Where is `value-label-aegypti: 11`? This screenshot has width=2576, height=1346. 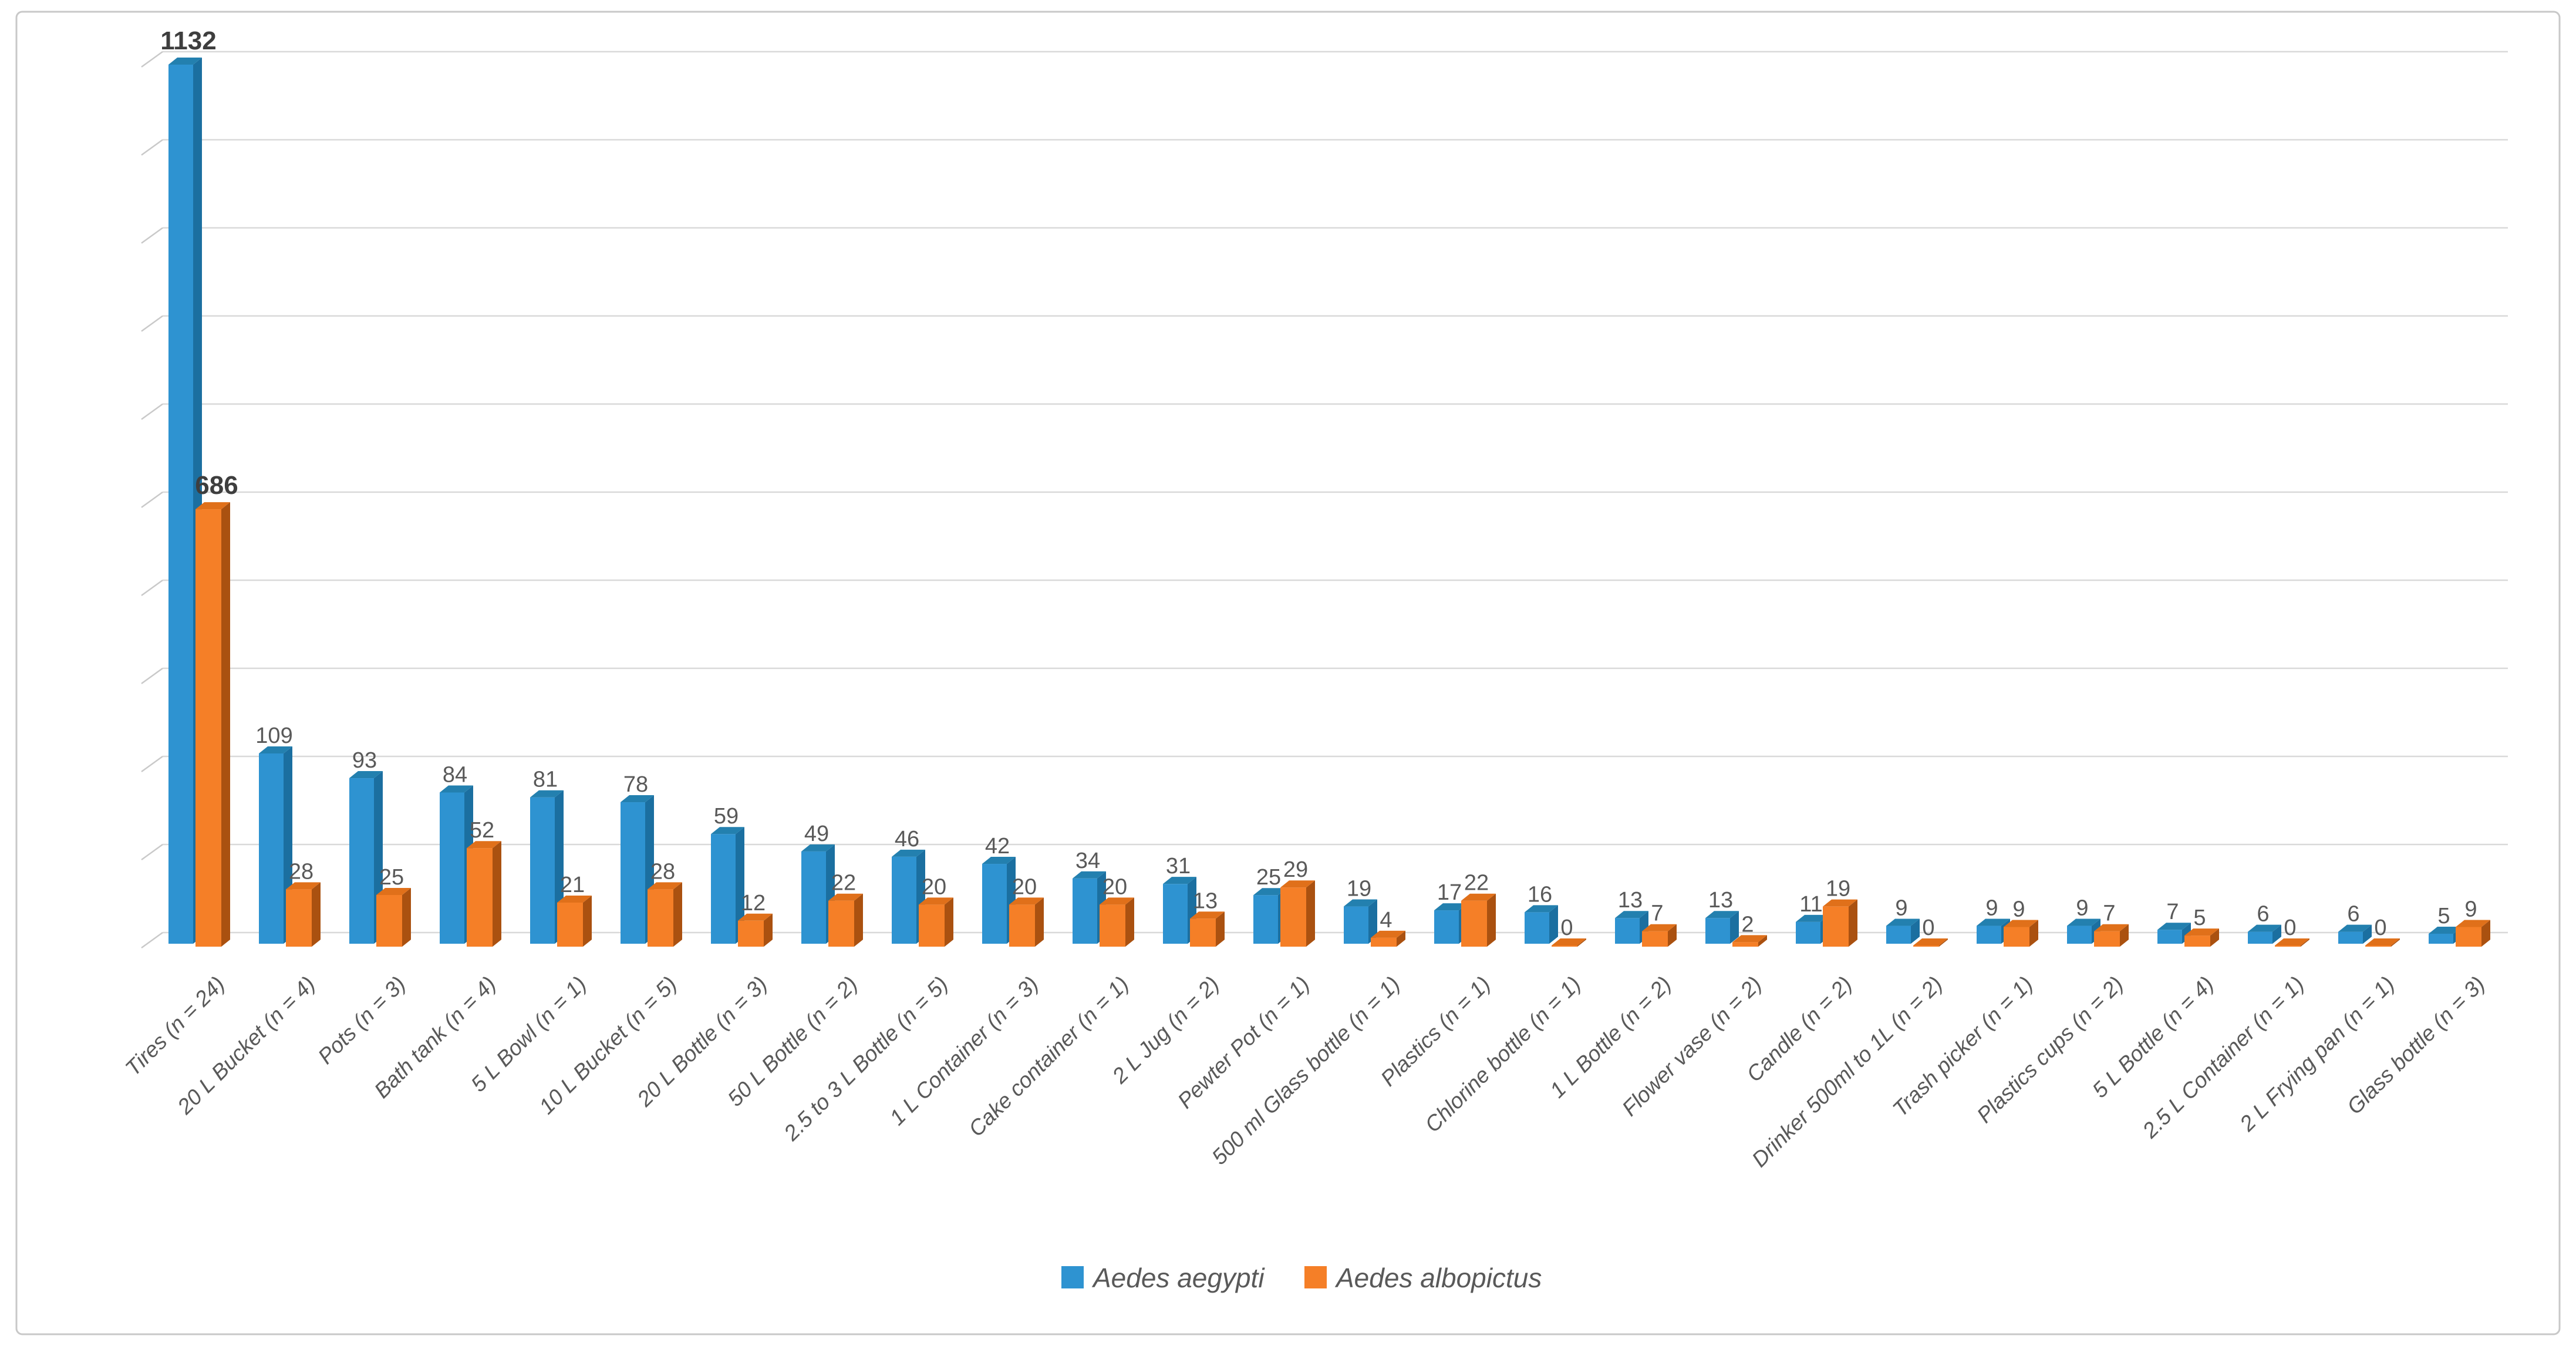 value-label-aegypti: 11 is located at coordinates (1810, 904).